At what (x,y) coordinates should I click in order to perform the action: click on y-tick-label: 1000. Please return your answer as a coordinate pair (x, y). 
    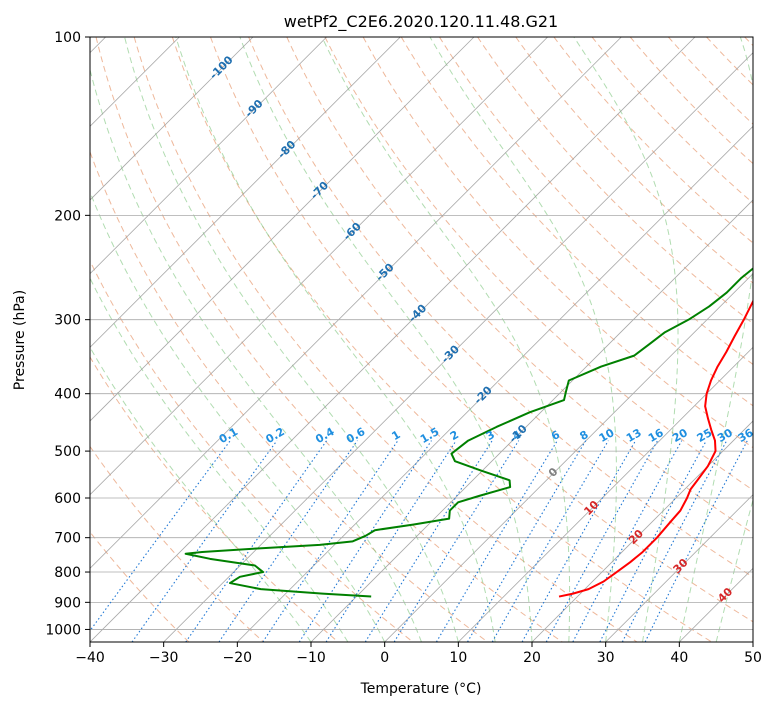
    Looking at the image, I should click on (63, 630).